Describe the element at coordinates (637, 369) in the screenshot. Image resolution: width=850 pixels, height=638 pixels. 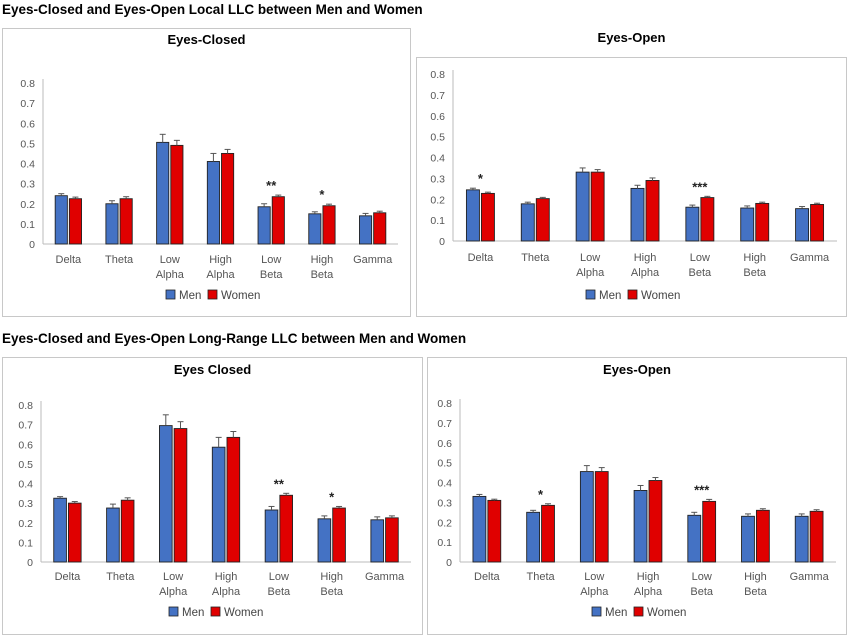
I see `chart-title: Eyes-Open` at that location.